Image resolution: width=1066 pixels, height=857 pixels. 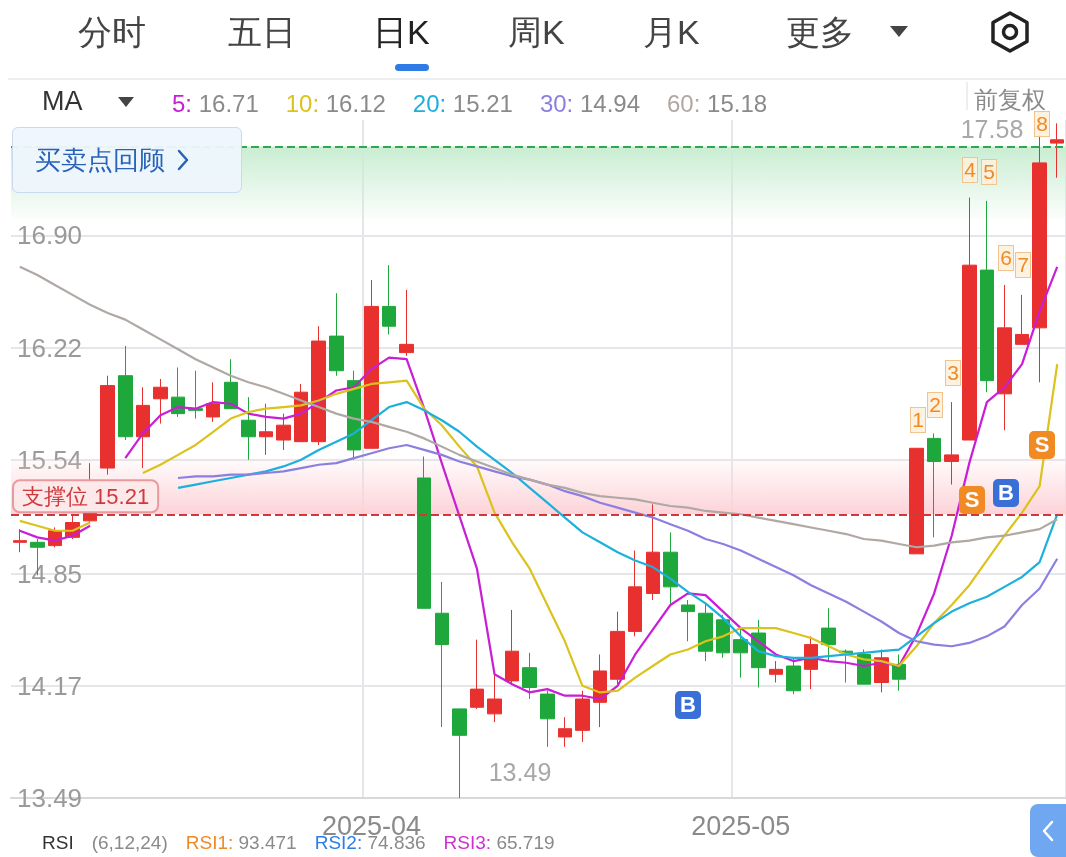 I want to click on ref-line-label: 支撑位 15.21, so click(x=86, y=496).